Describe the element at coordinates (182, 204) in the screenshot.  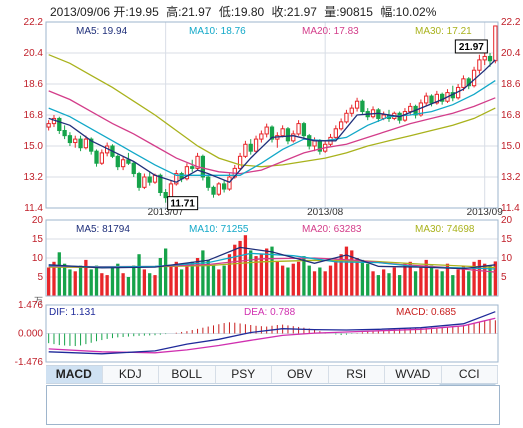
I see `low-callout-label: 11.71` at that location.